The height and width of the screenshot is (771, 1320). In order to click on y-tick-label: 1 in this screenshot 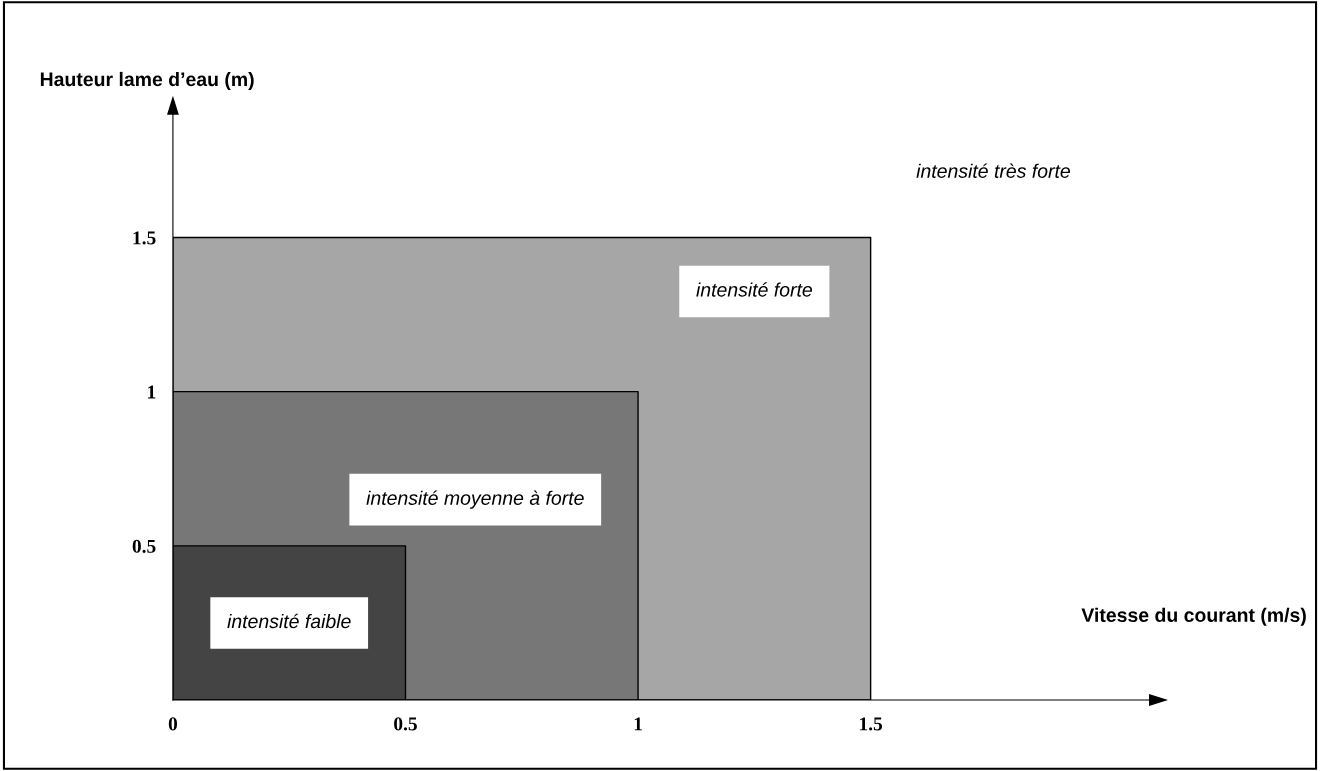, I will do `click(152, 392)`.